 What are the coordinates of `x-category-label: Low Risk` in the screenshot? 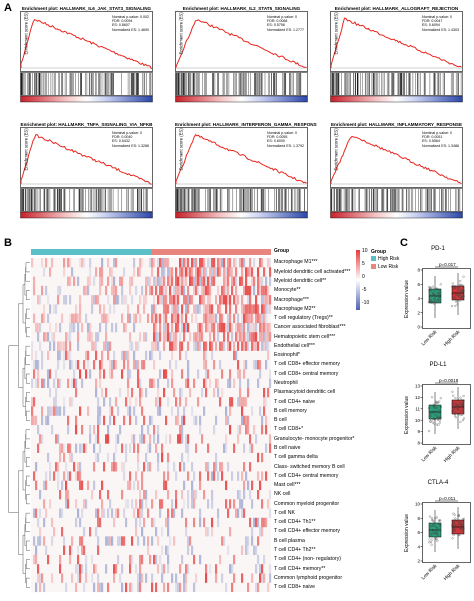 It's located at (429, 454).